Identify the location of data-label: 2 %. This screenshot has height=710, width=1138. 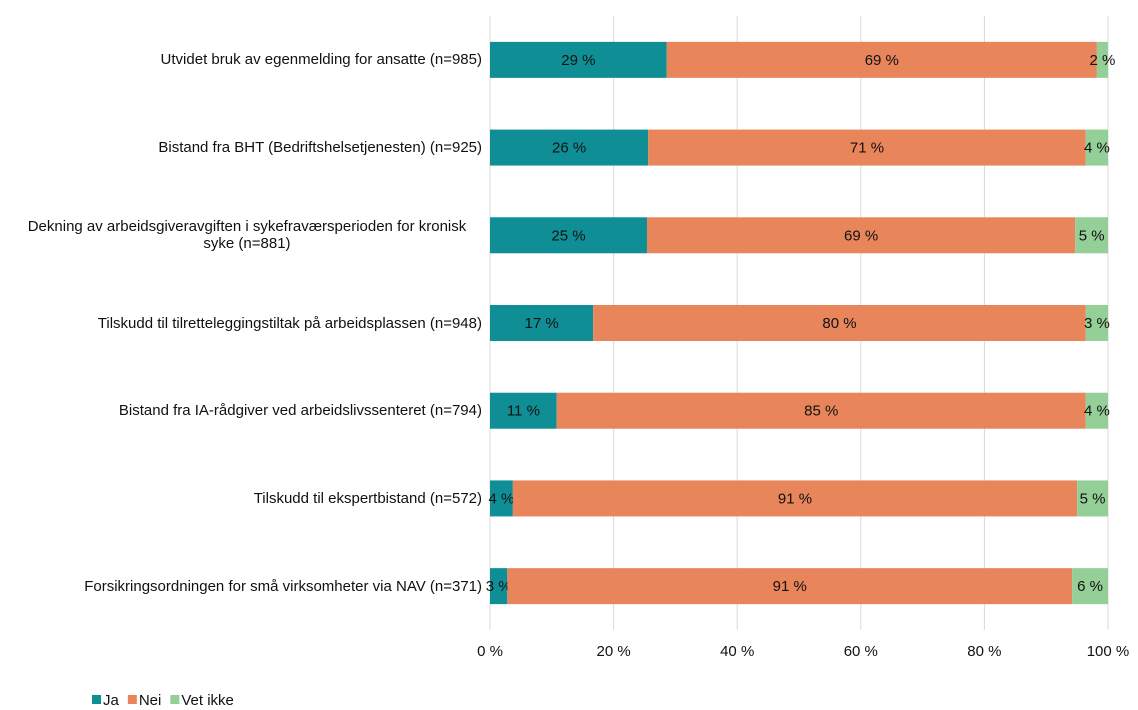
(1103, 60).